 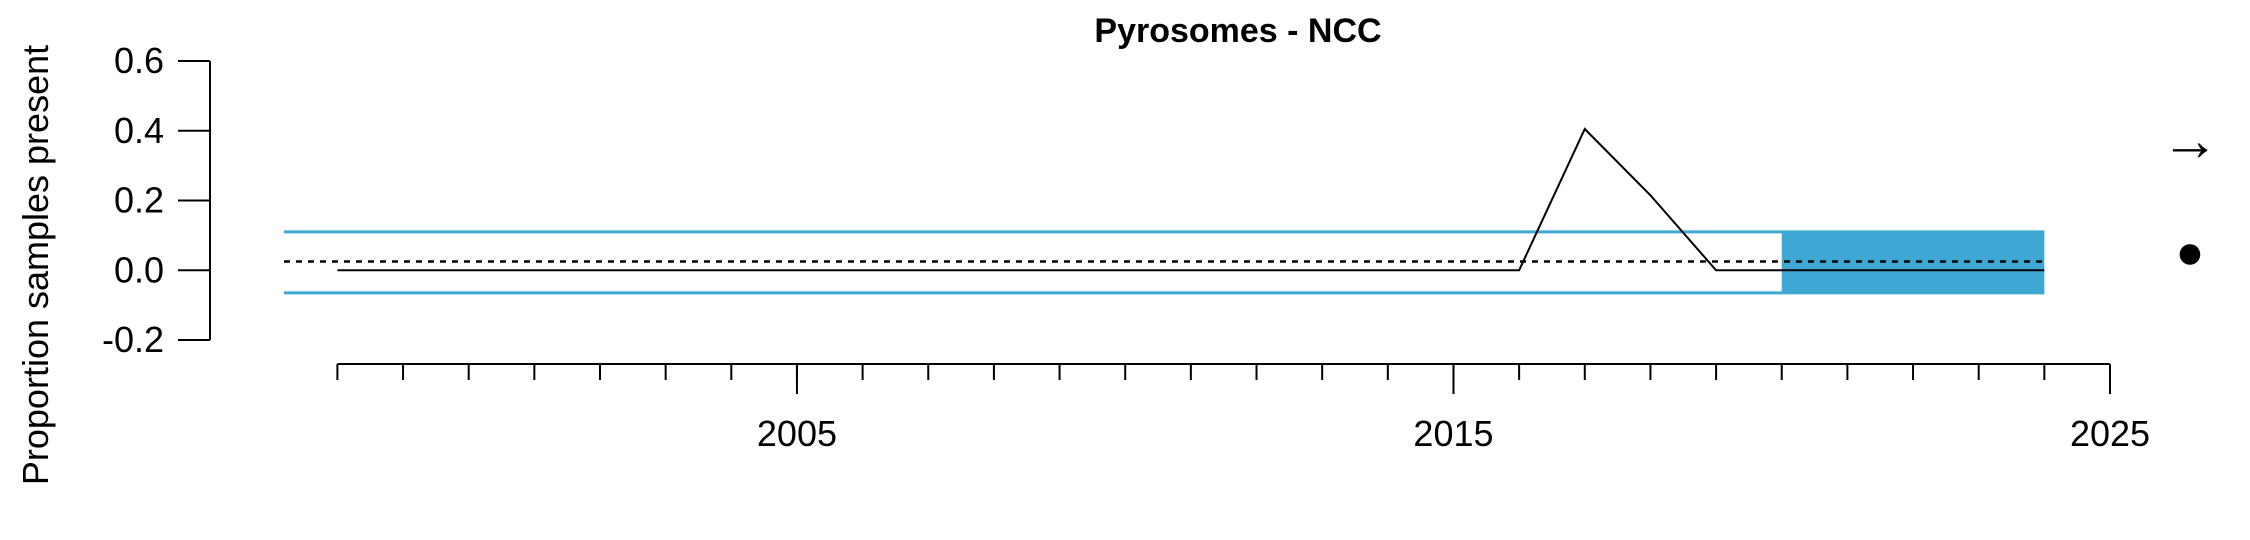 What do you see at coordinates (139, 269) in the screenshot?
I see `y-tick-label: 0.0` at bounding box center [139, 269].